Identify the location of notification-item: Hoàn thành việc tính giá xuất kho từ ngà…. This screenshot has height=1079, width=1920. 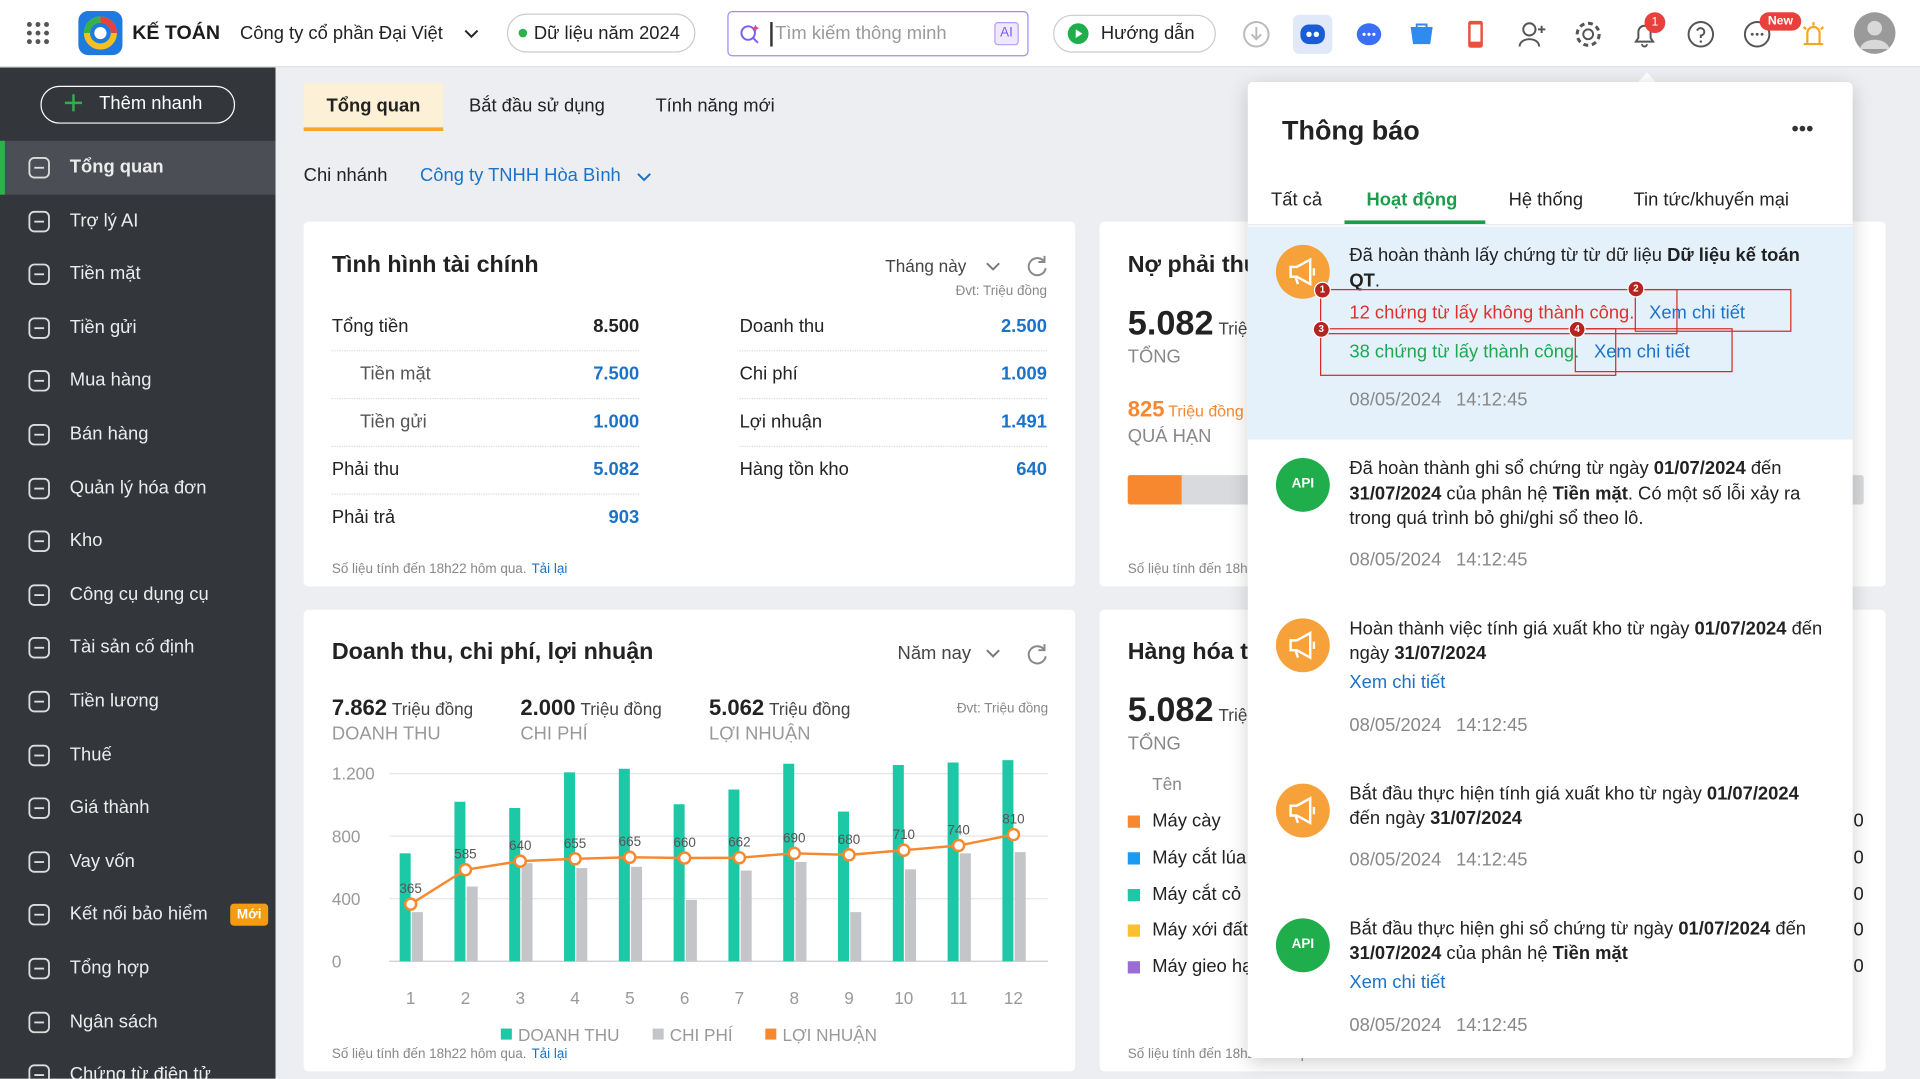
(1550, 681).